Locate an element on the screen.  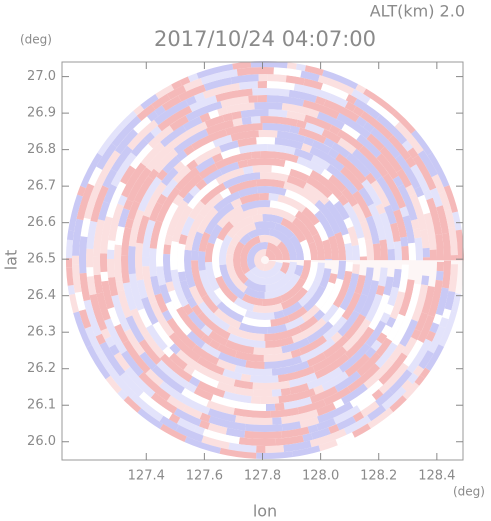
x-tick-label: 128.2 is located at coordinates (378, 476).